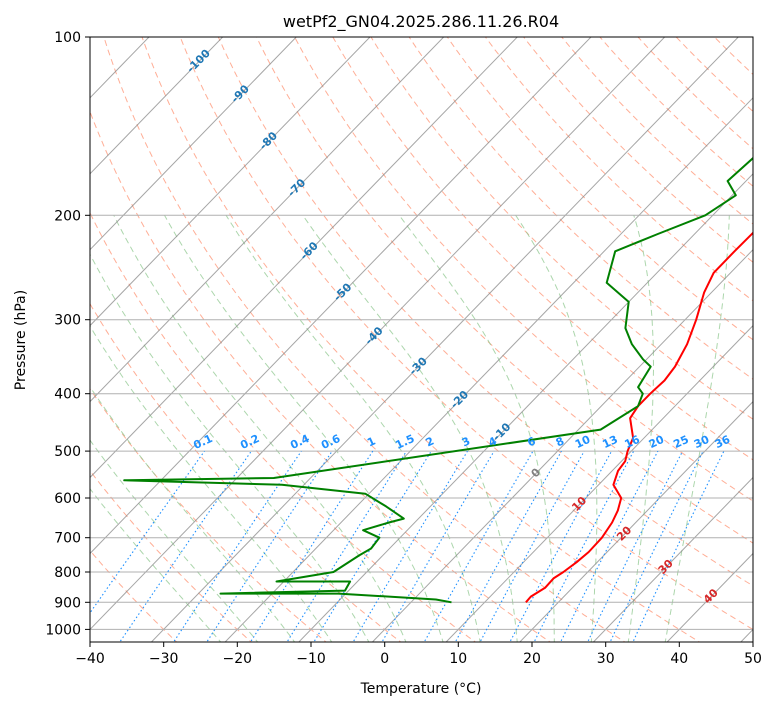 Image resolution: width=775 pixels, height=708 pixels. I want to click on mixing-ratio-label: 16, so click(633, 442).